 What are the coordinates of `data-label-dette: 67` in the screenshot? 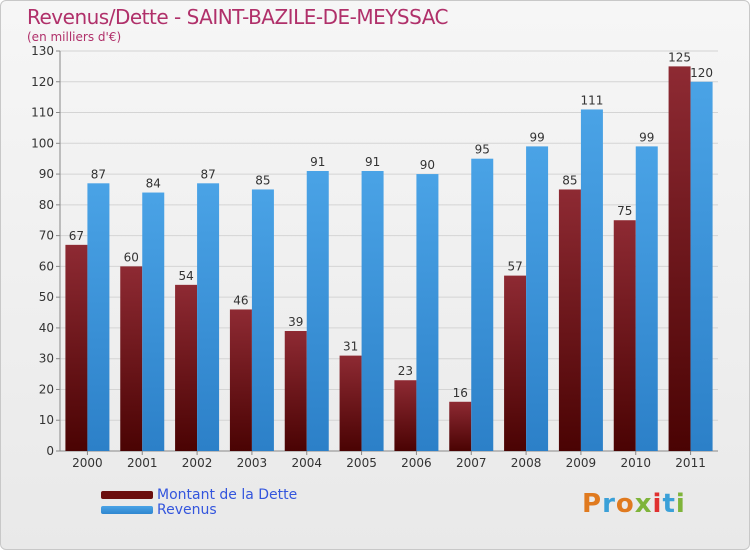 It's located at (76, 236).